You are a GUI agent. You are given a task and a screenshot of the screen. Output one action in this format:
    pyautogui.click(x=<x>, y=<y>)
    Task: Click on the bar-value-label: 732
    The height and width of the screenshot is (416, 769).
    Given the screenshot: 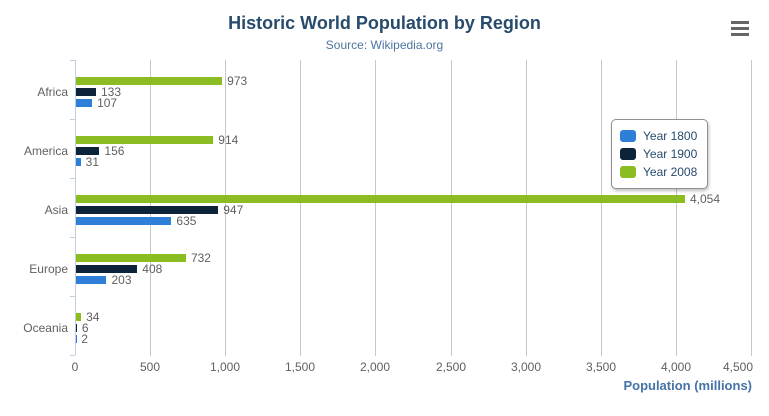 What is the action you would take?
    pyautogui.click(x=200, y=258)
    